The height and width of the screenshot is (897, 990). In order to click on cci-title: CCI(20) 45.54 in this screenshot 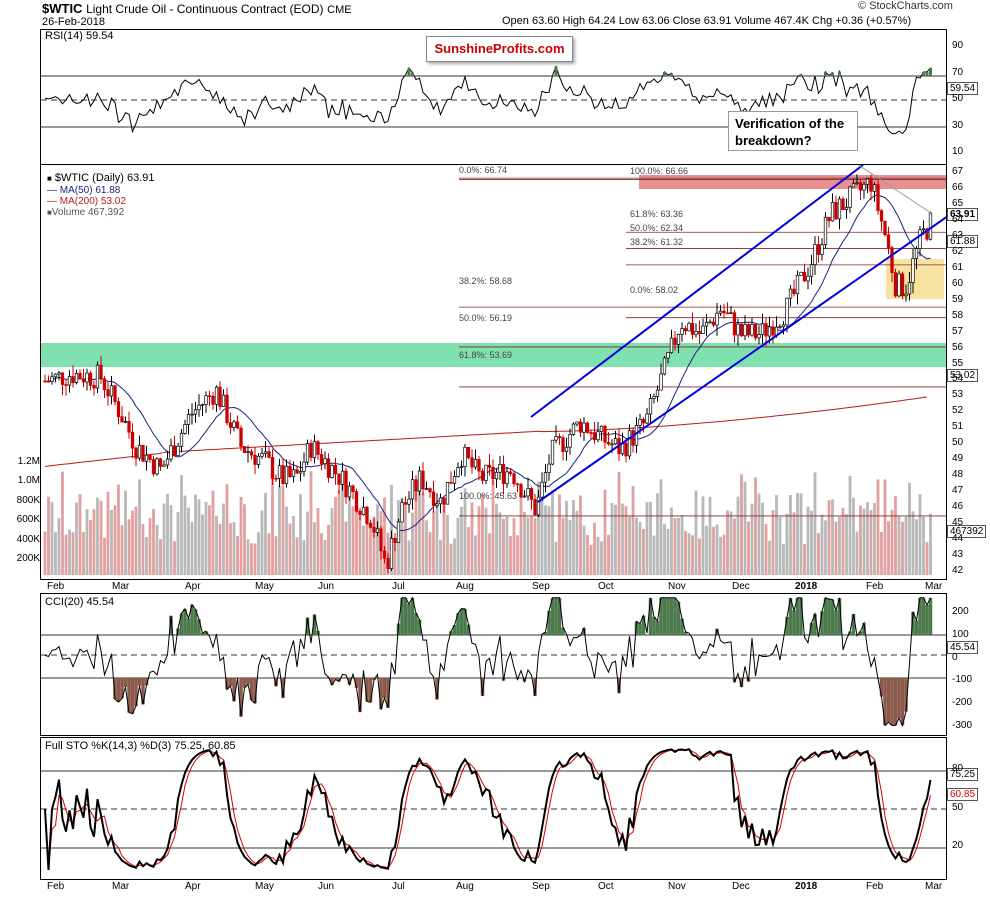, I will do `click(80, 602)`.